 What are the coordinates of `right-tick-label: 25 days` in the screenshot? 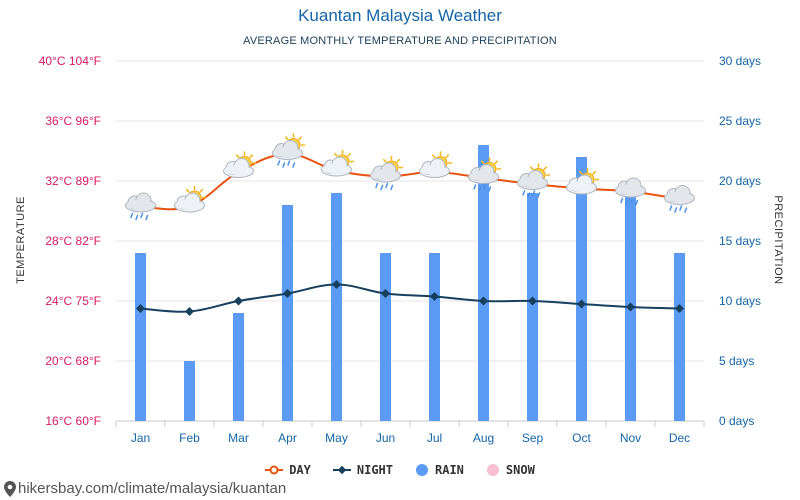 It's located at (740, 121).